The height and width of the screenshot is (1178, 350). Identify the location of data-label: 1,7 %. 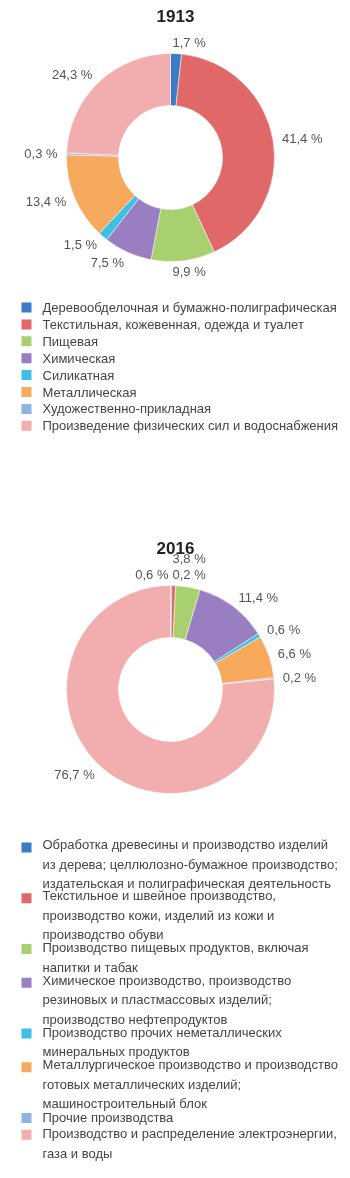
(189, 43).